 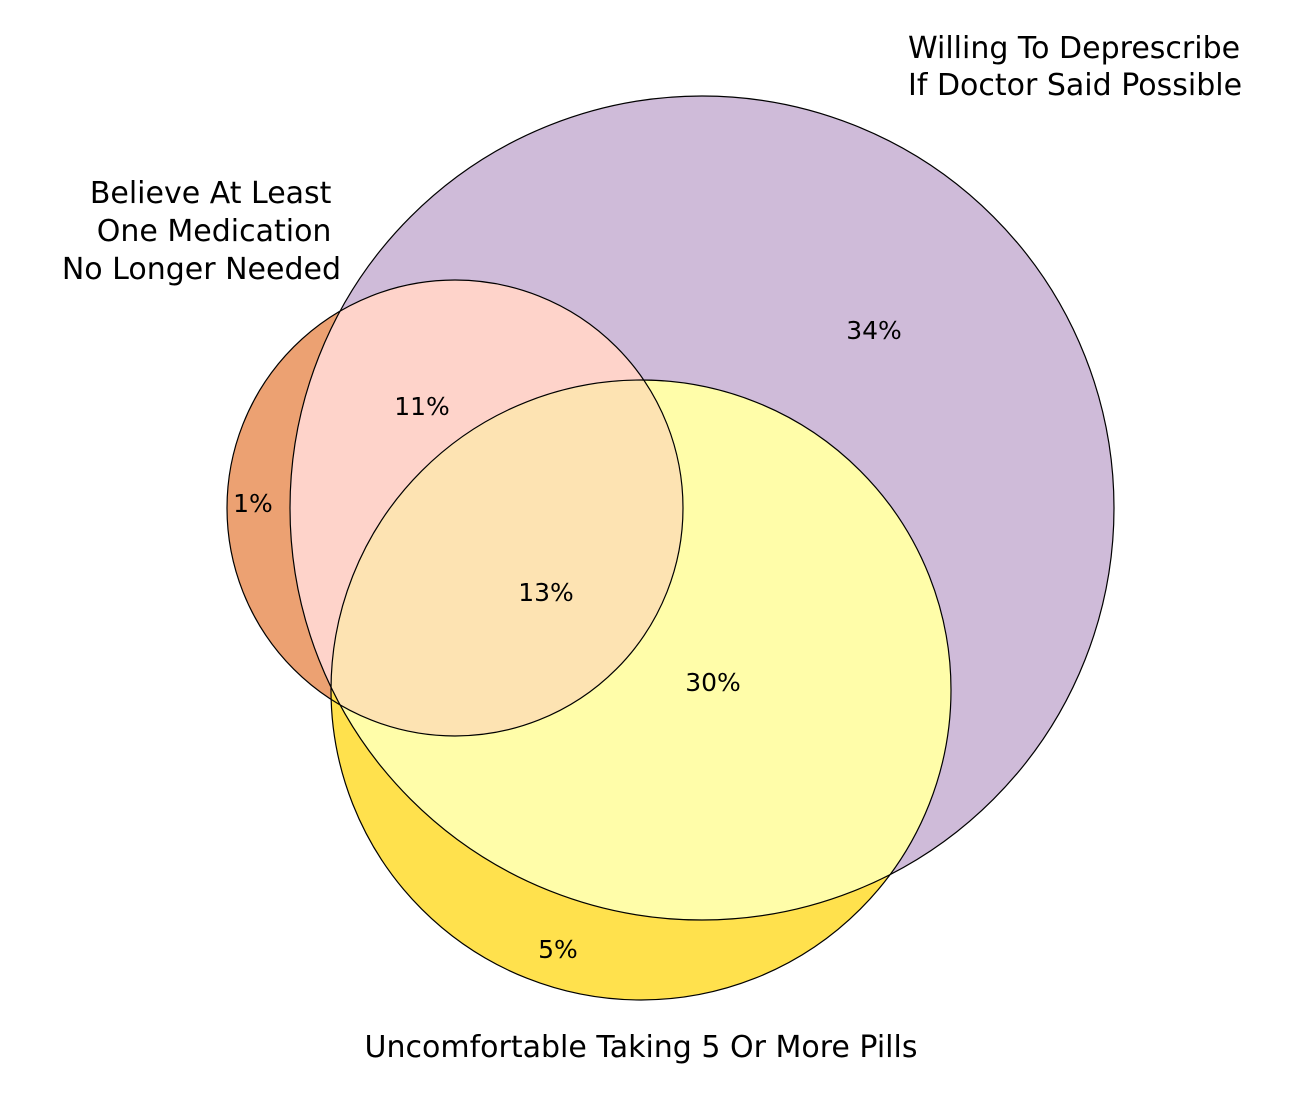 What do you see at coordinates (641, 1047) in the screenshot?
I see `set-label-uncomfortable: Uncomfortable Taking 5 Or More Pills` at bounding box center [641, 1047].